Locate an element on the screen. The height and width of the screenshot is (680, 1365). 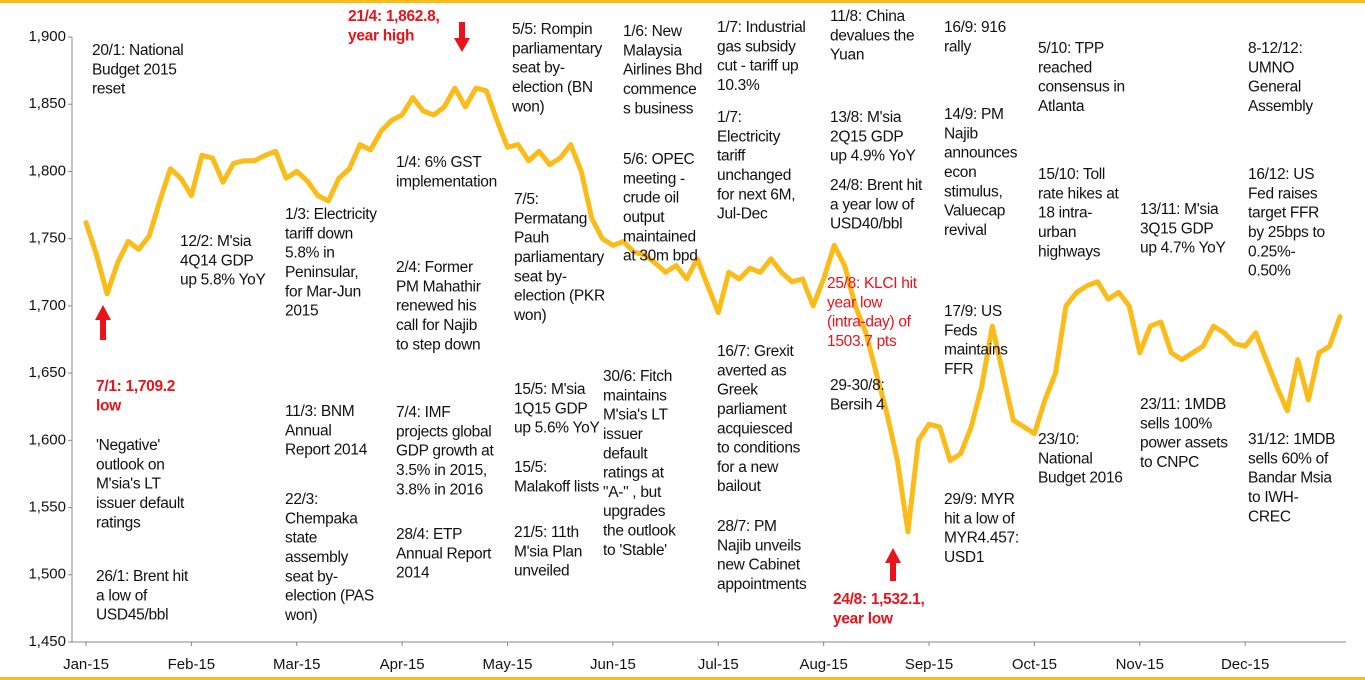
annotation-line: 21/4: 1,862.8, is located at coordinates (393, 16).